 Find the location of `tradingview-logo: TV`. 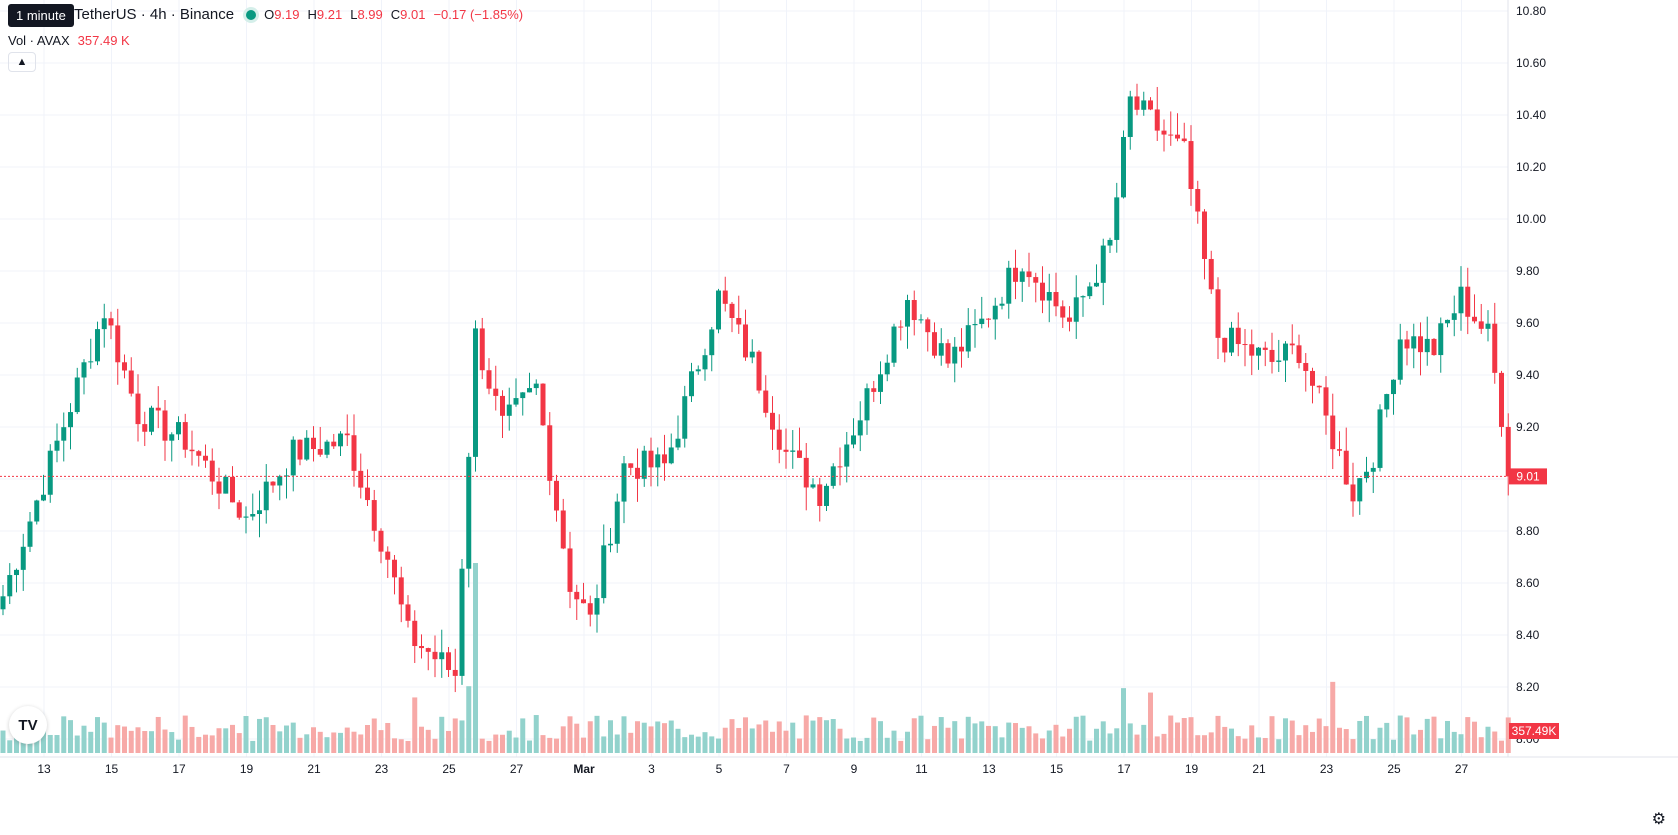

tradingview-logo: TV is located at coordinates (28, 725).